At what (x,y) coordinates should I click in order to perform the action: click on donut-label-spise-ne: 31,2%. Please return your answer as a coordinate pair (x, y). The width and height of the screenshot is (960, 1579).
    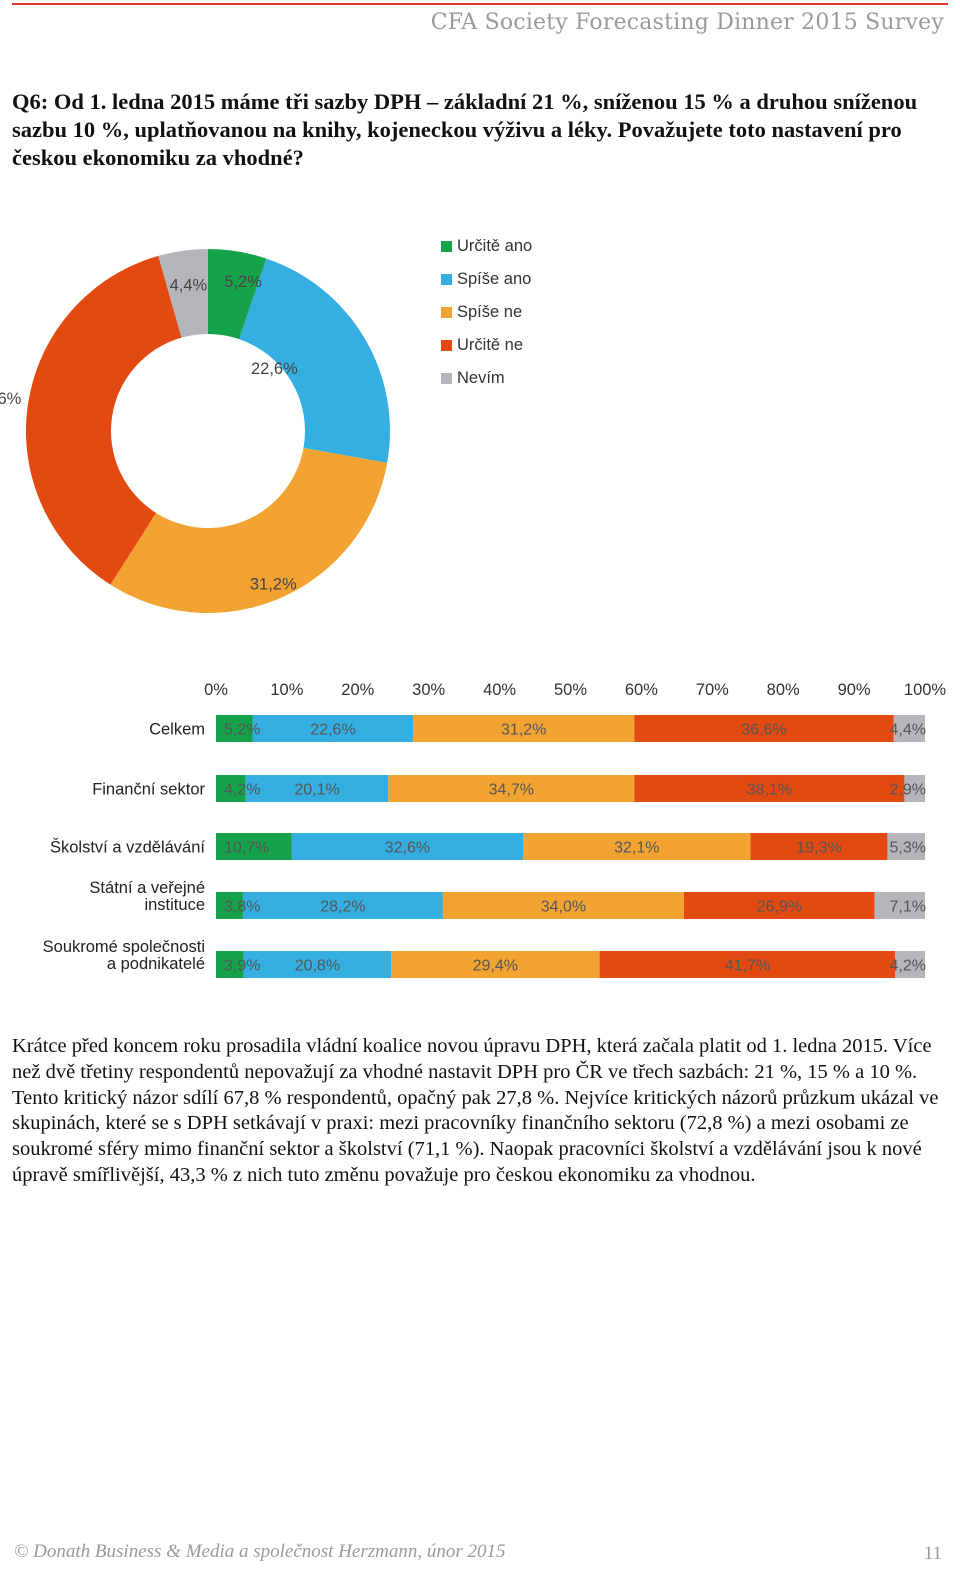
    Looking at the image, I should click on (273, 584).